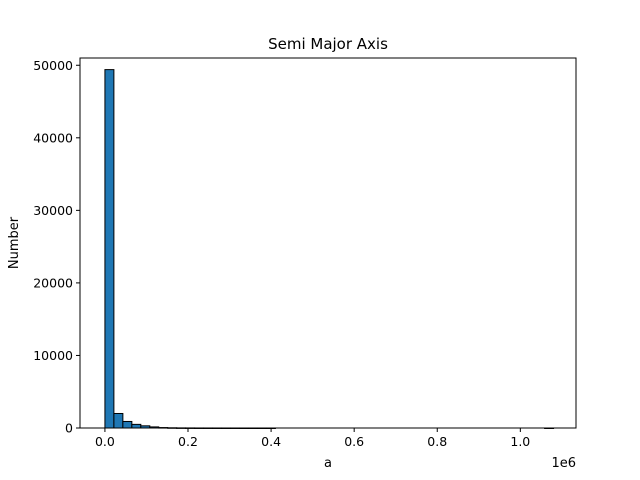  I want to click on y-tick-label: 40000, so click(53, 137).